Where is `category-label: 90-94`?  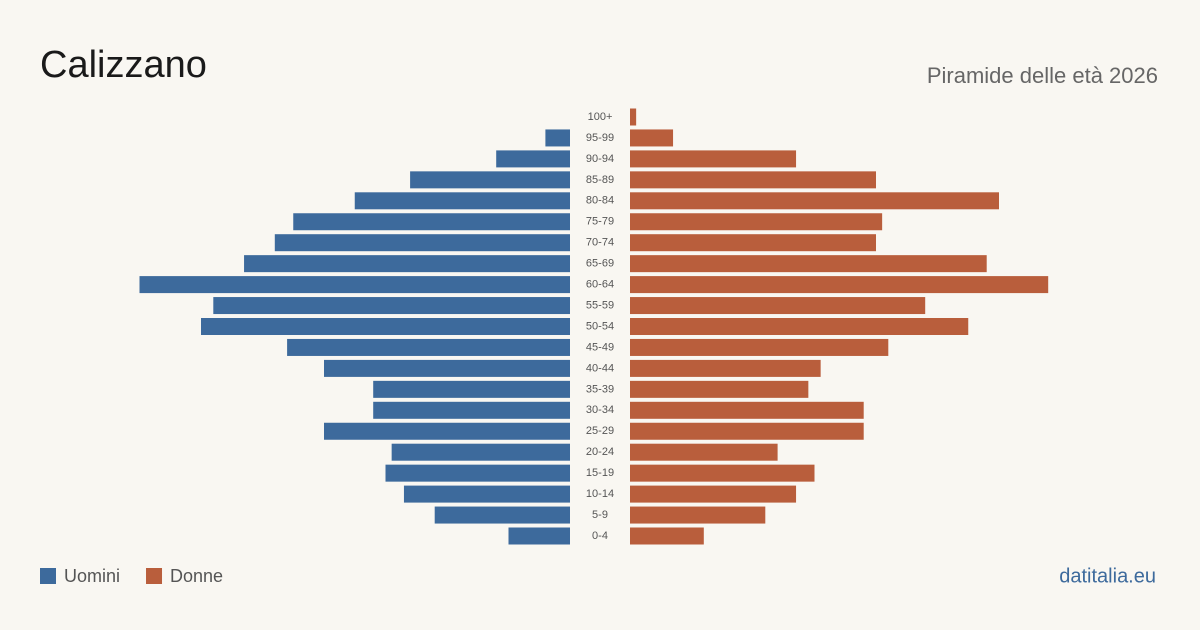 category-label: 90-94 is located at coordinates (600, 159).